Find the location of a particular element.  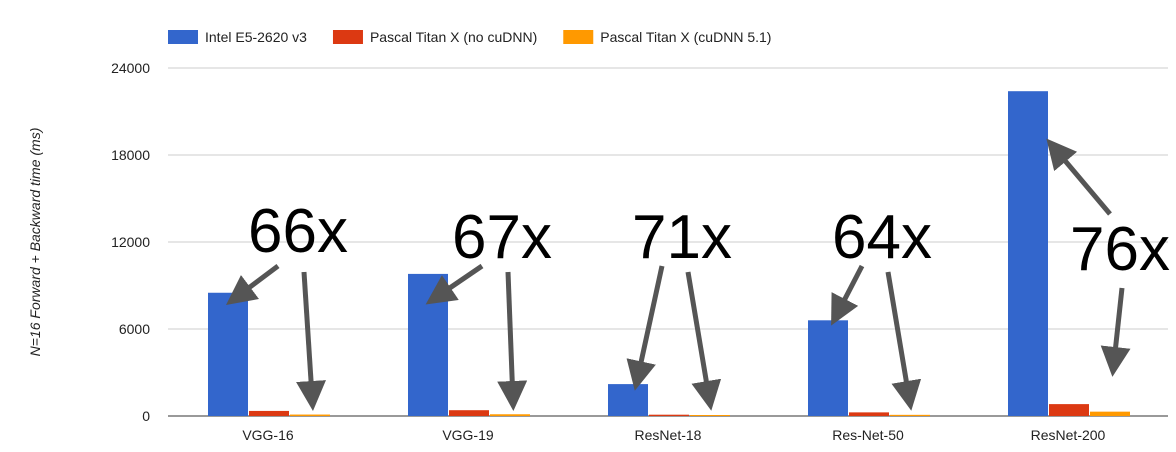

speedup-label: 66x is located at coordinates (298, 231).